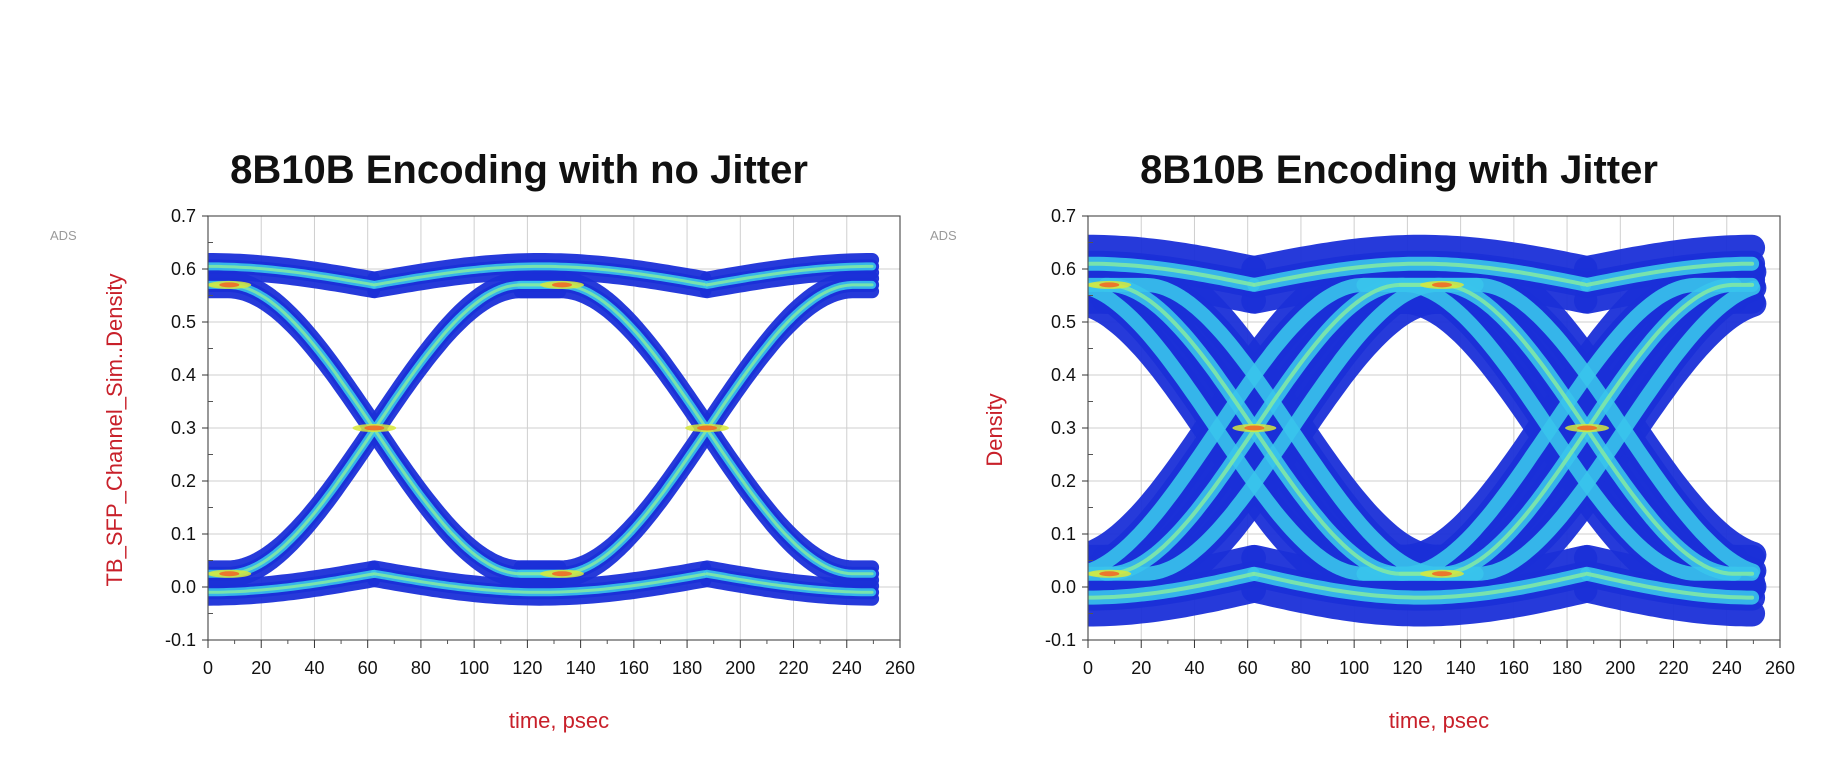  I want to click on x-tick-label: 180, so click(687, 668).